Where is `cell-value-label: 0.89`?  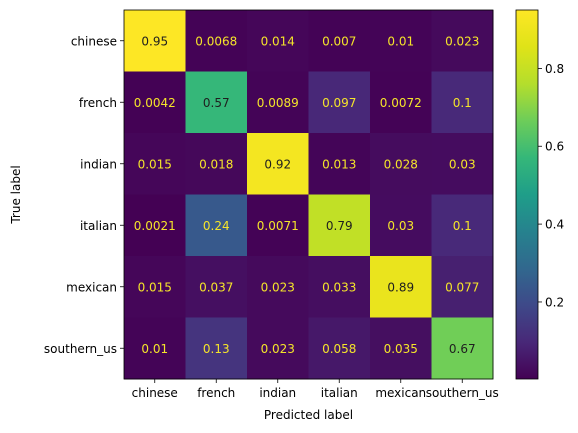 cell-value-label: 0.89 is located at coordinates (400, 287).